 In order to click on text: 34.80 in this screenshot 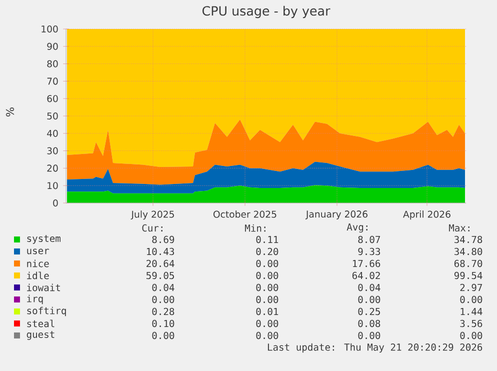, I will do `click(468, 252)`.